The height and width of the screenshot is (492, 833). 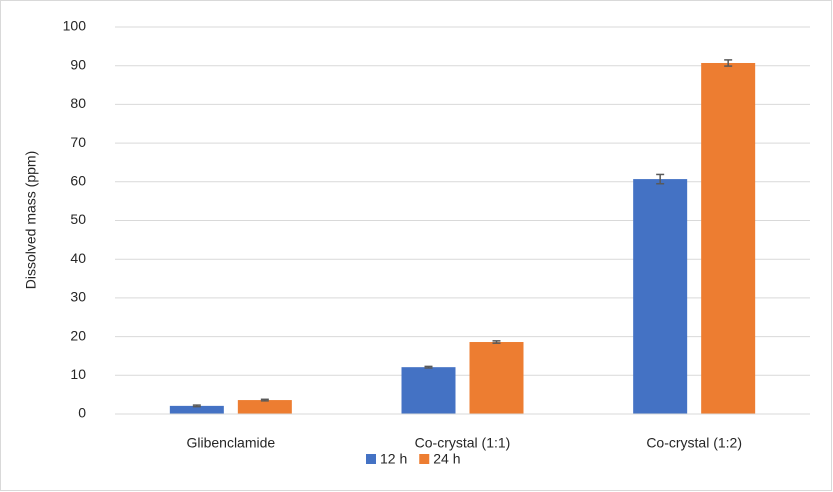 I want to click on x-tick-label: Glibenclamide, so click(x=230, y=443).